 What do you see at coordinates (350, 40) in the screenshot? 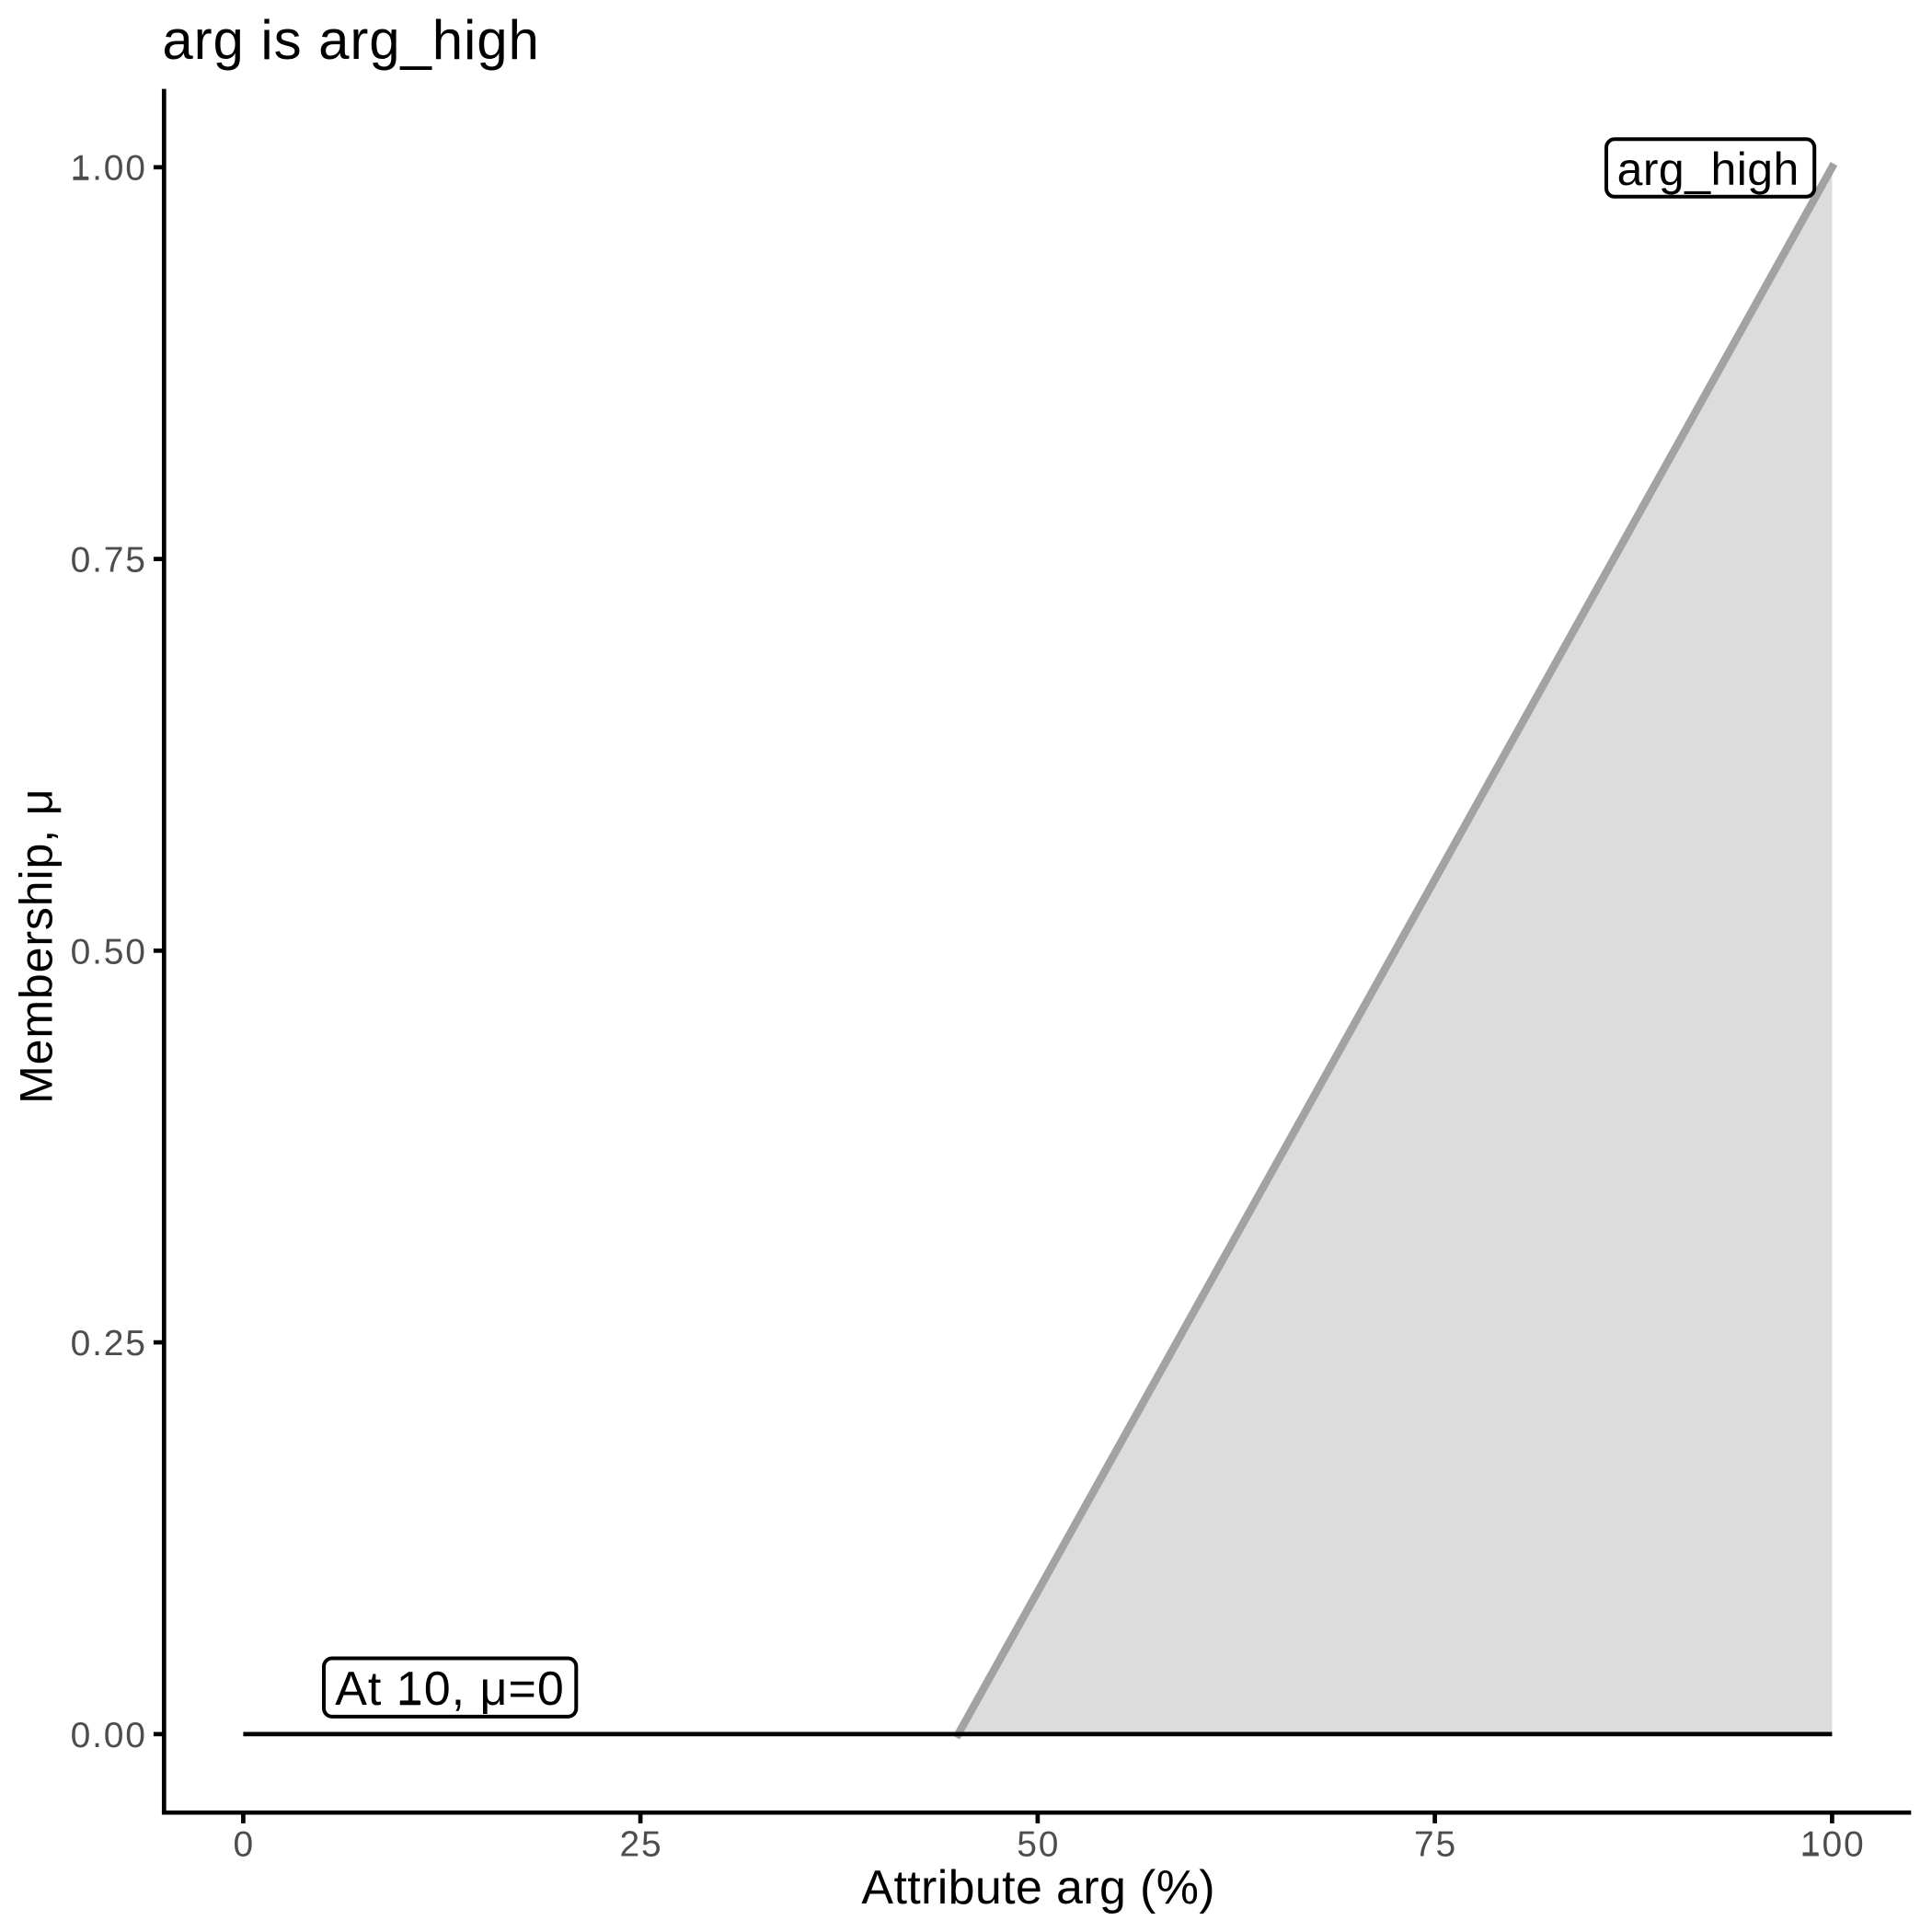
I see `svg-text: arg is arg_high` at bounding box center [350, 40].